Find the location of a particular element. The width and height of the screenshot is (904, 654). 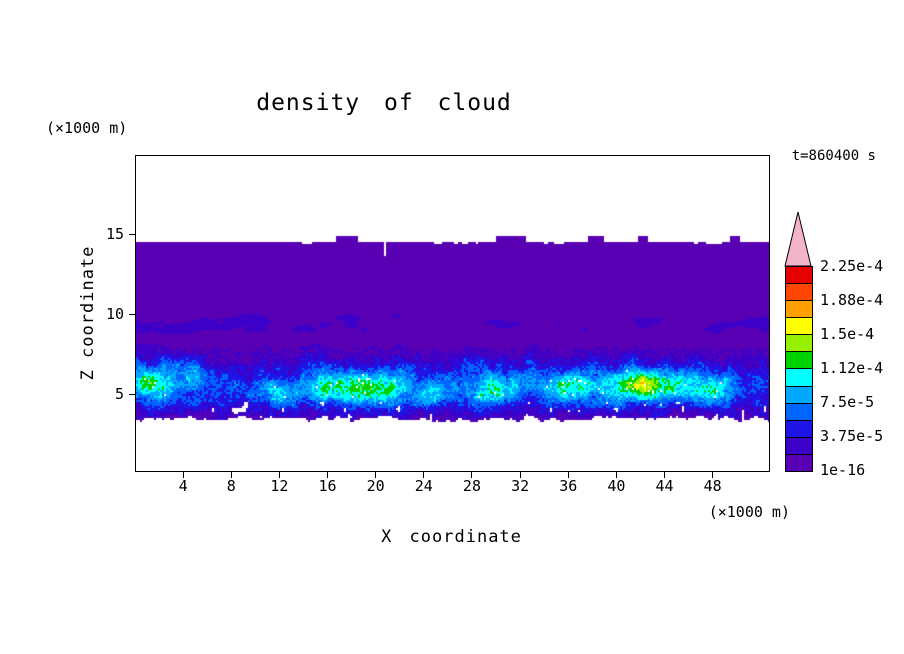

colorbar-overflow-arrow-icon is located at coordinates (798, 239).